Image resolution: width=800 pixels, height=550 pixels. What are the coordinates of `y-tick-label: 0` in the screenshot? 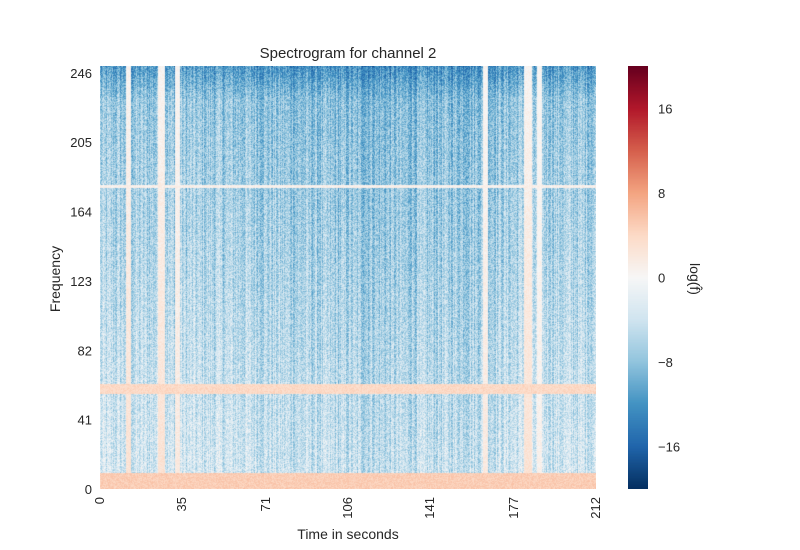 It's located at (88, 489).